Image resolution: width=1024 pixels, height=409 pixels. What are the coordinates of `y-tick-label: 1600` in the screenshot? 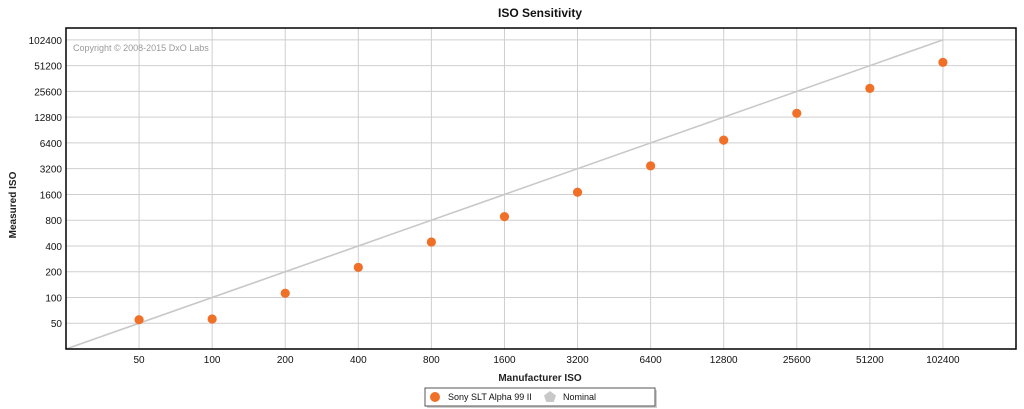 It's located at (51, 195).